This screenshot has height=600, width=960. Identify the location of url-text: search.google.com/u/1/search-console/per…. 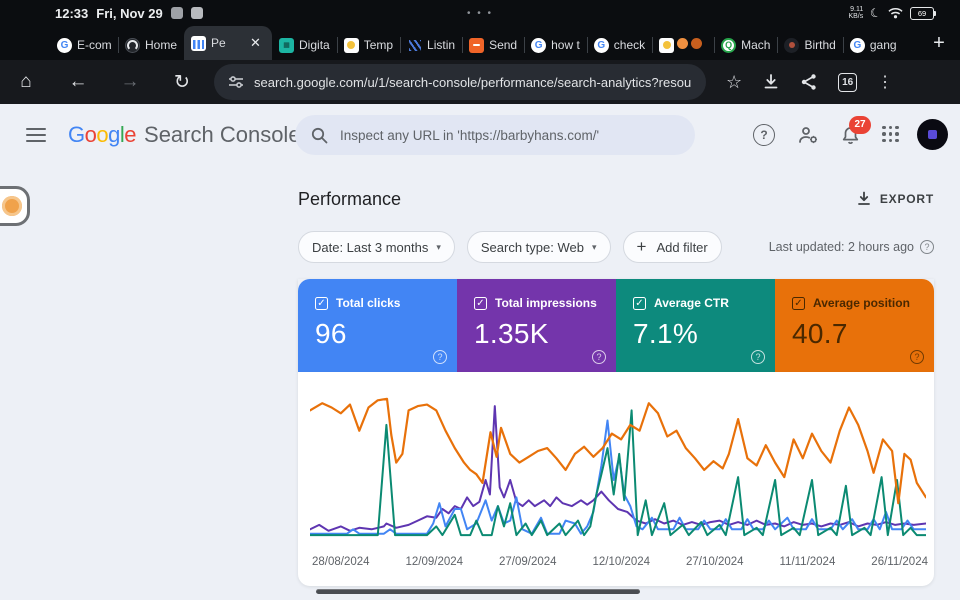
(473, 82).